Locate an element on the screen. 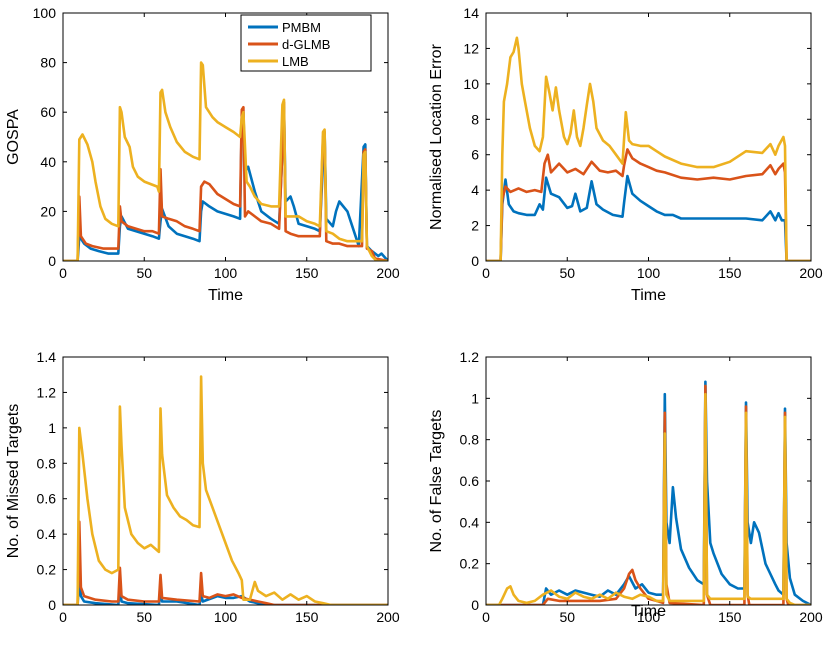 The width and height of the screenshot is (830, 646). y-tick-label: 4 is located at coordinates (475, 190).